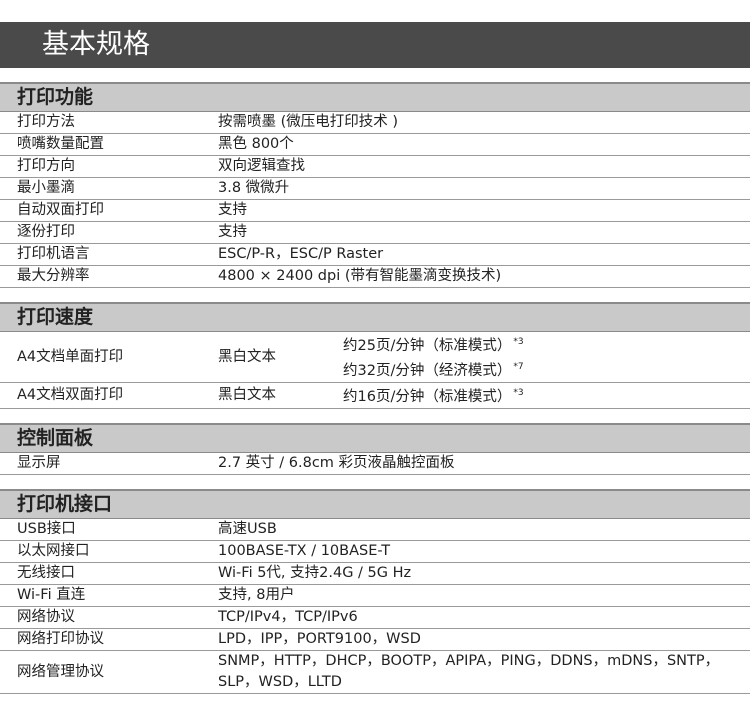  Describe the element at coordinates (53, 254) in the screenshot. I see `spec-label: 打印机语言` at that location.